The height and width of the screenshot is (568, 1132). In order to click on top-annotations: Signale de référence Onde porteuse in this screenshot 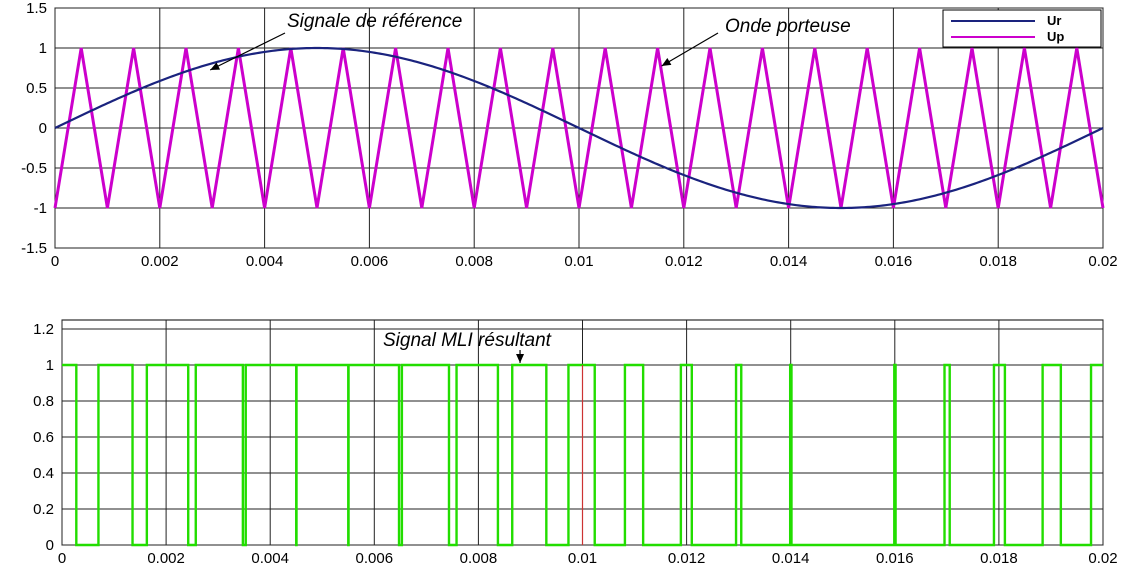, I will do `click(530, 41)`.